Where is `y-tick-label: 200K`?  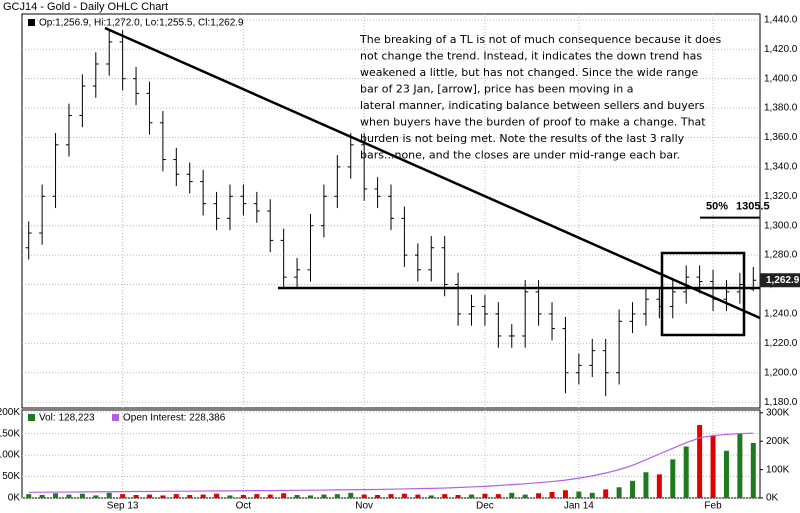 y-tick-label: 200K is located at coordinates (10, 412).